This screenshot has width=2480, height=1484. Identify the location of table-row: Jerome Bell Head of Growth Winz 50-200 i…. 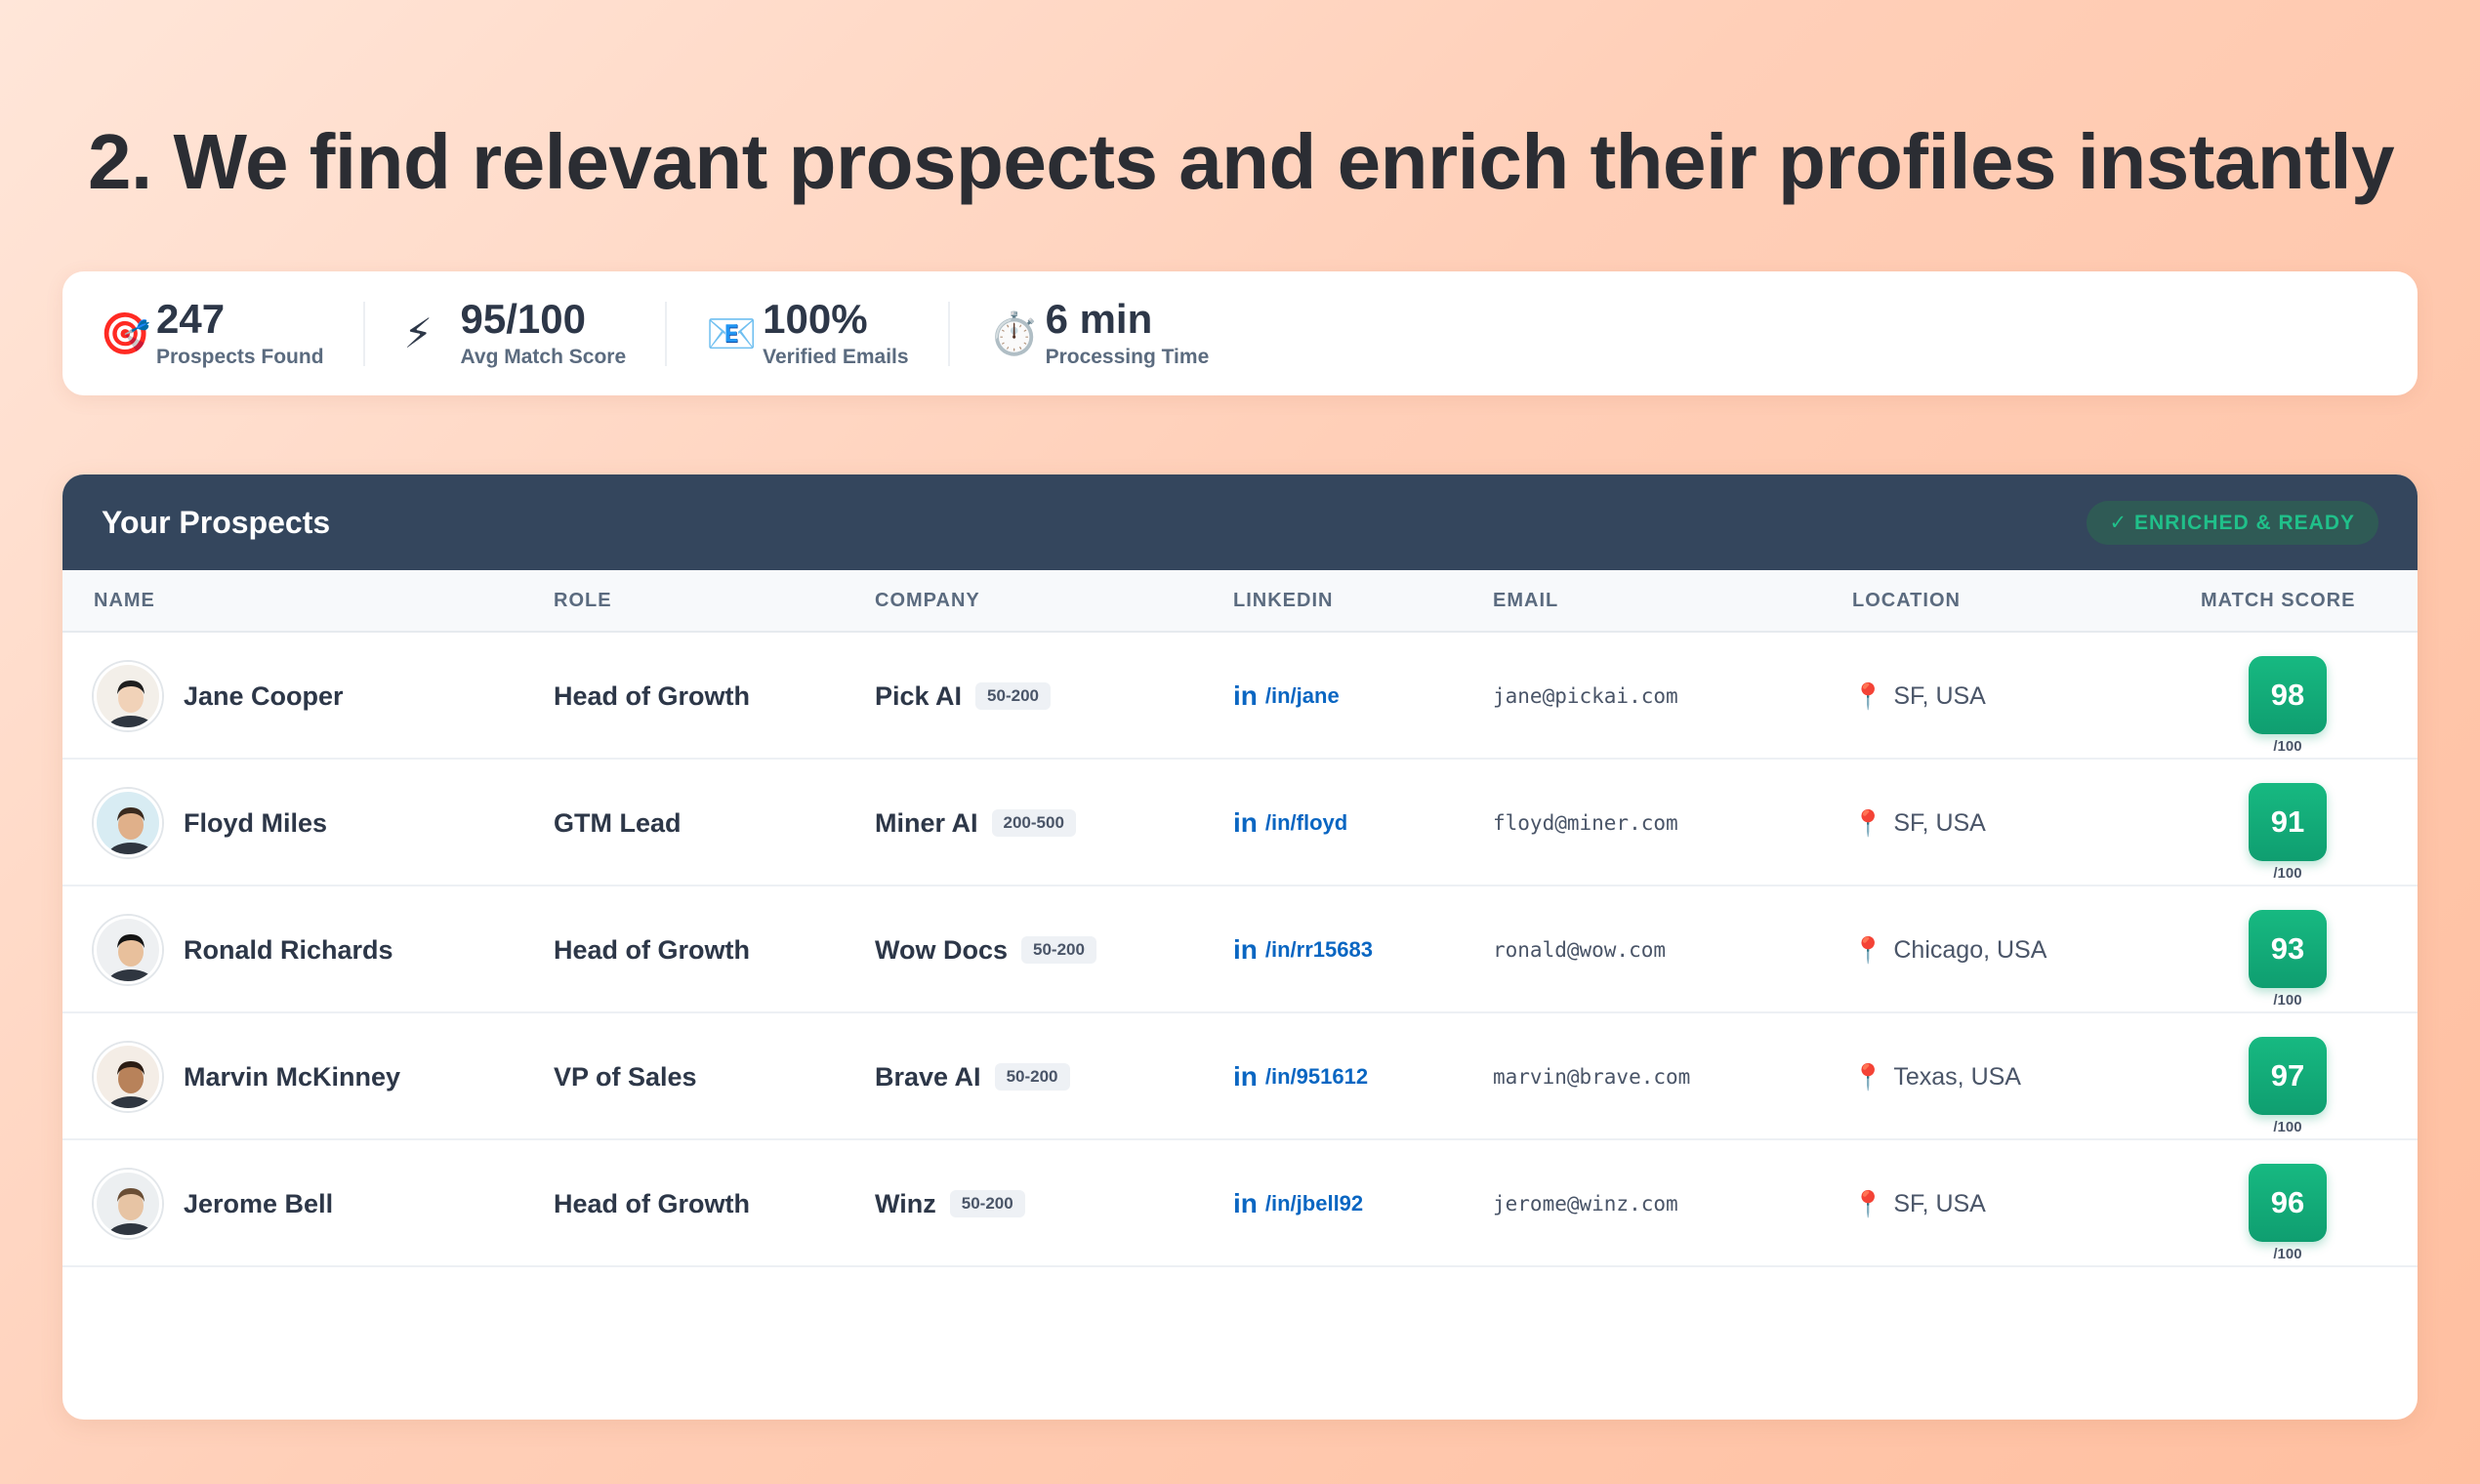
(1240, 1204).